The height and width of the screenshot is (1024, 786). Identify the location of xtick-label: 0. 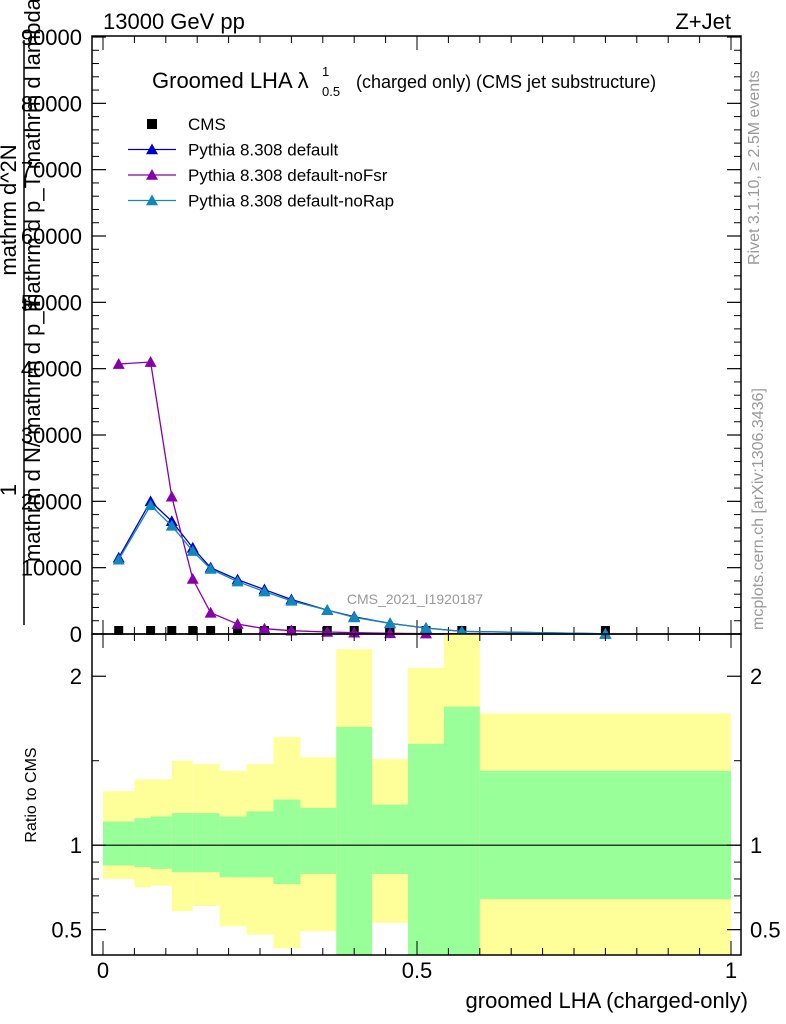
(103, 970).